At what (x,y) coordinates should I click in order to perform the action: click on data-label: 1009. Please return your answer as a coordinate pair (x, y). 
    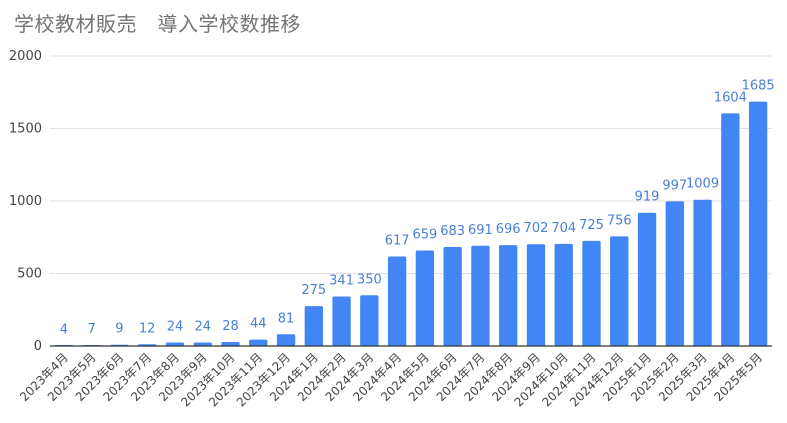
    Looking at the image, I should click on (702, 184).